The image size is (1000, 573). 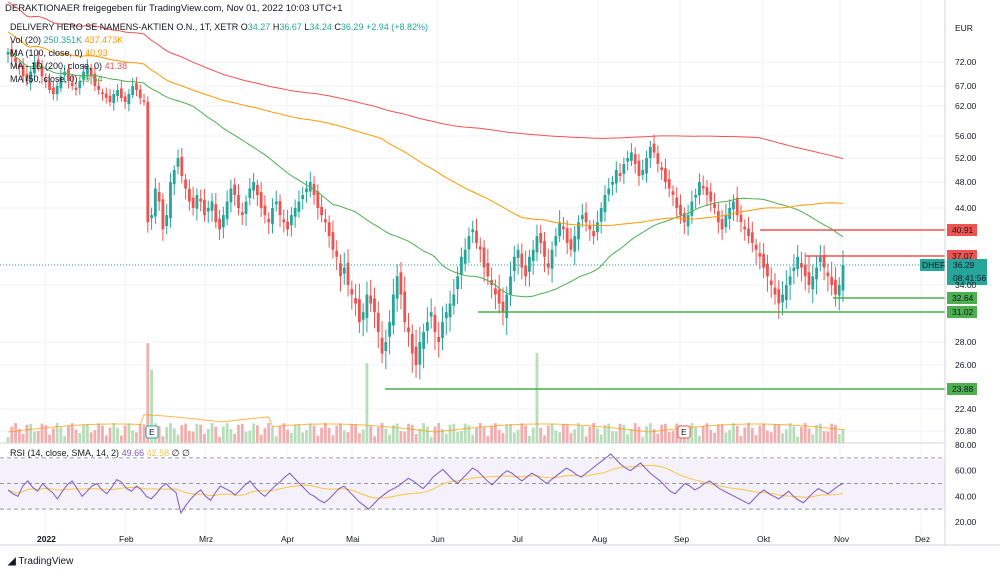 I want to click on volume-ma-line, so click(x=425, y=423).